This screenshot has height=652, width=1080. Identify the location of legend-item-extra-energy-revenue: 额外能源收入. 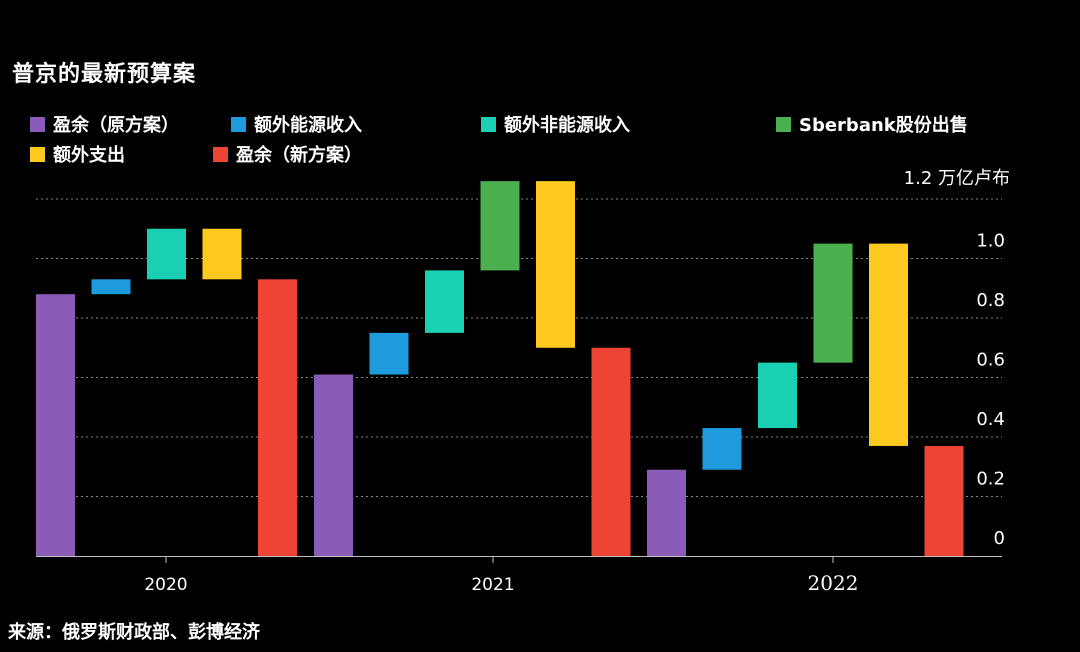
(296, 124).